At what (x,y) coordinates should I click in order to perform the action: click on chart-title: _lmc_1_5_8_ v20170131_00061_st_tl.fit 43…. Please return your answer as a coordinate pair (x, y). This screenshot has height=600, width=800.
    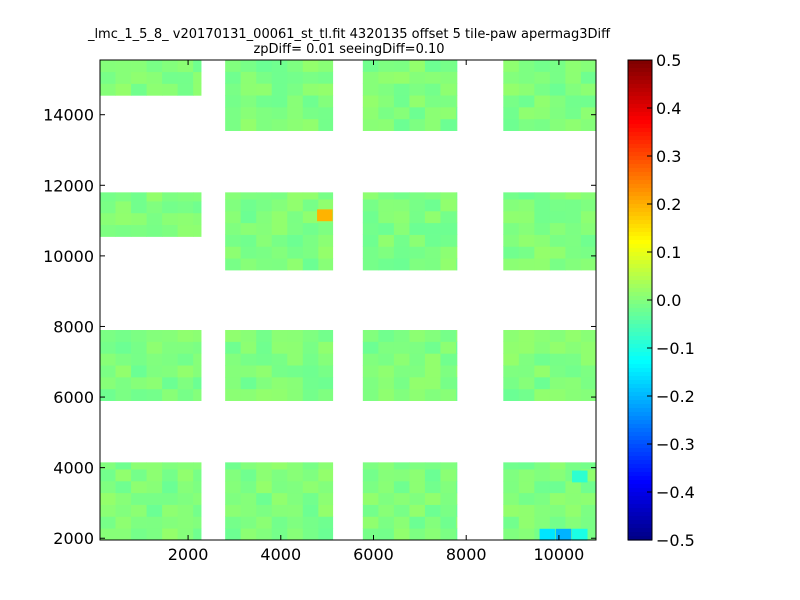
    Looking at the image, I should click on (349, 34).